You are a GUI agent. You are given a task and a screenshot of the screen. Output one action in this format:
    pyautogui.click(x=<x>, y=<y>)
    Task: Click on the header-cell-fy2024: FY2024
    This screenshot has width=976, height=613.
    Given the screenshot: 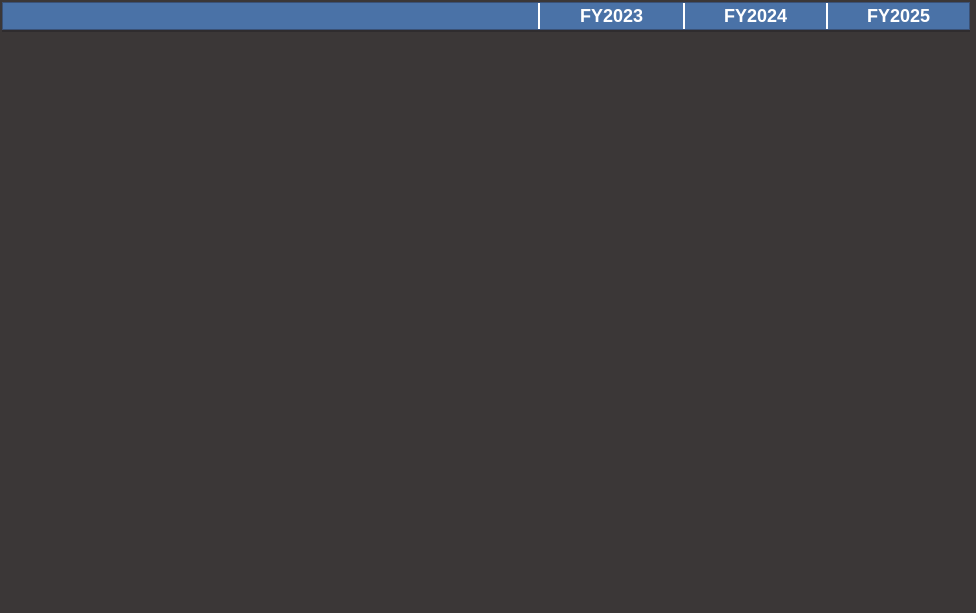 What is the action you would take?
    pyautogui.click(x=754, y=16)
    